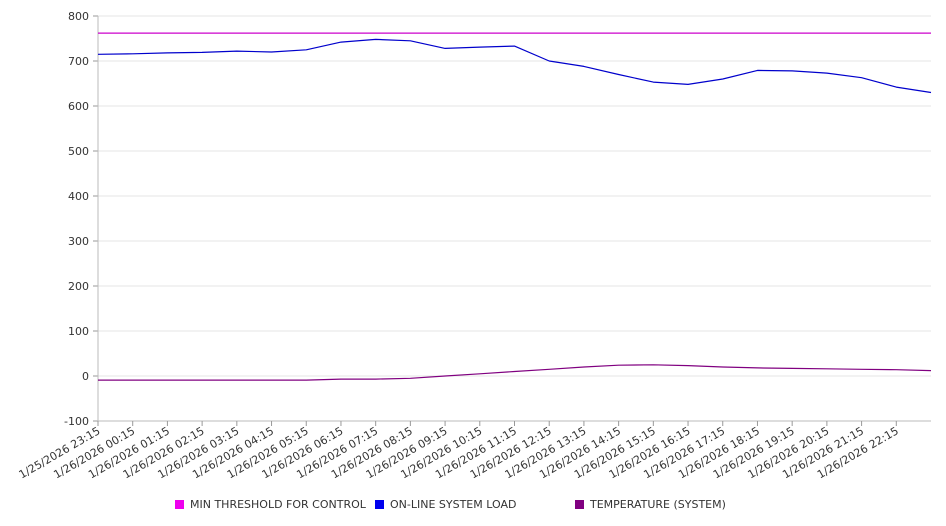  What do you see at coordinates (78, 16) in the screenshot?
I see `y-tick-label: 800` at bounding box center [78, 16].